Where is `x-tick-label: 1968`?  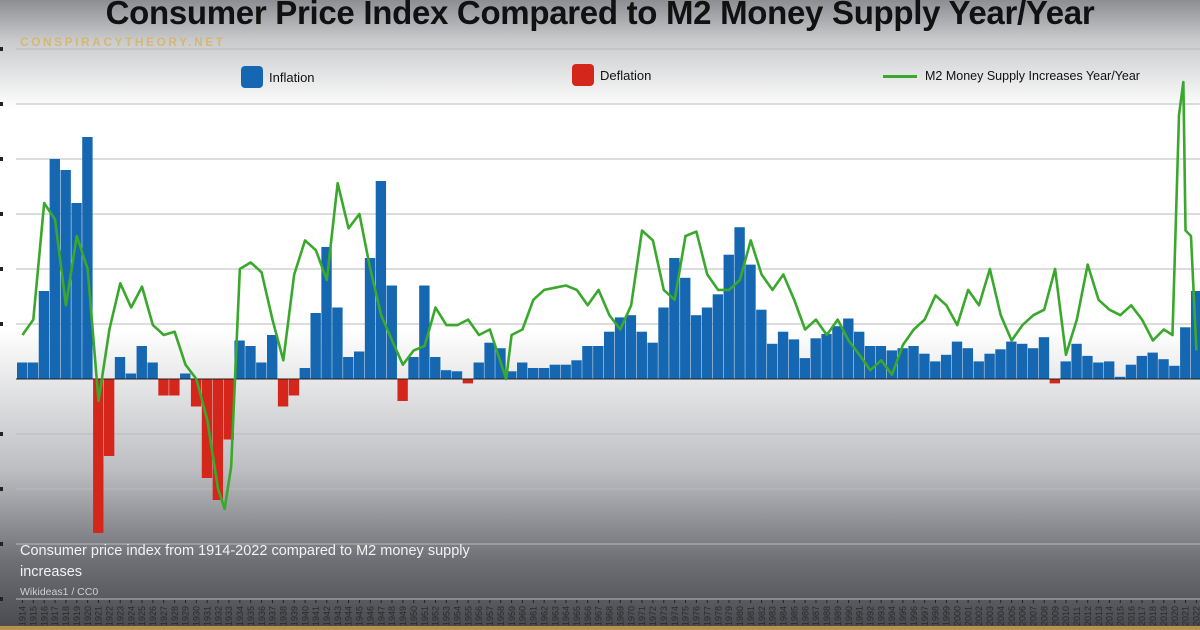 x-tick-label: 1968 is located at coordinates (610, 616).